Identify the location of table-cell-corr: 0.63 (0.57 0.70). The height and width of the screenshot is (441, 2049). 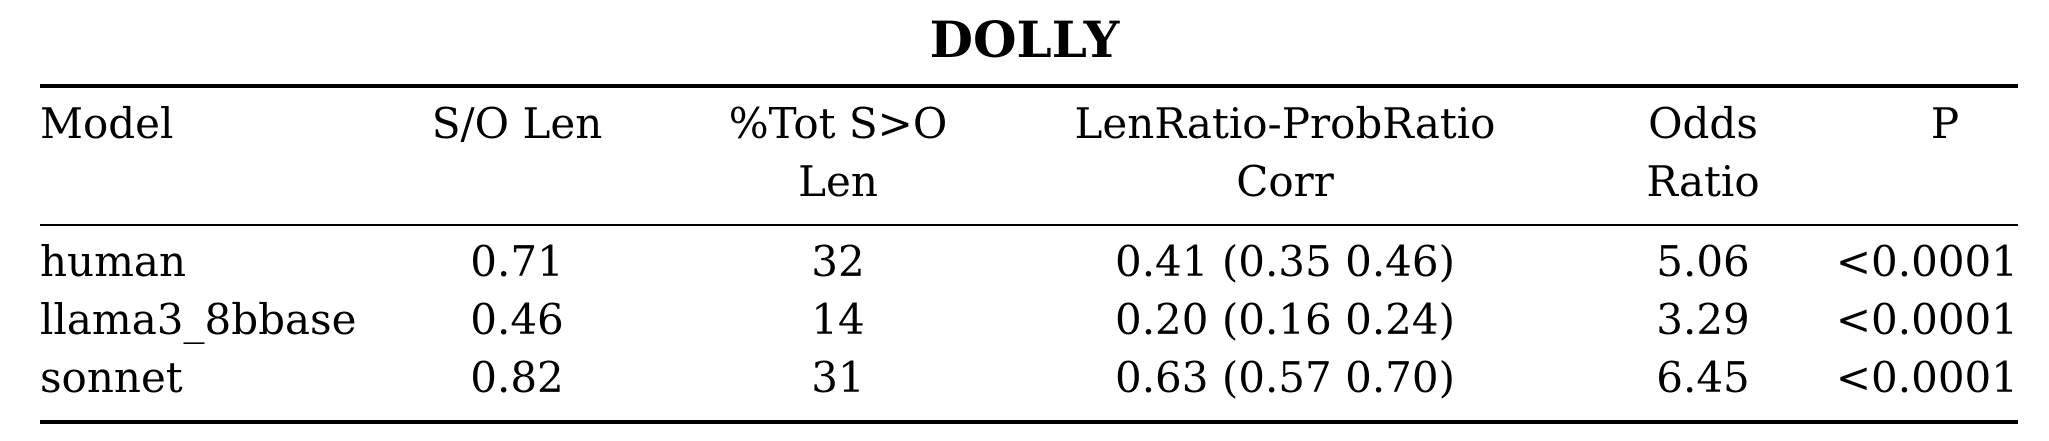
(1285, 377).